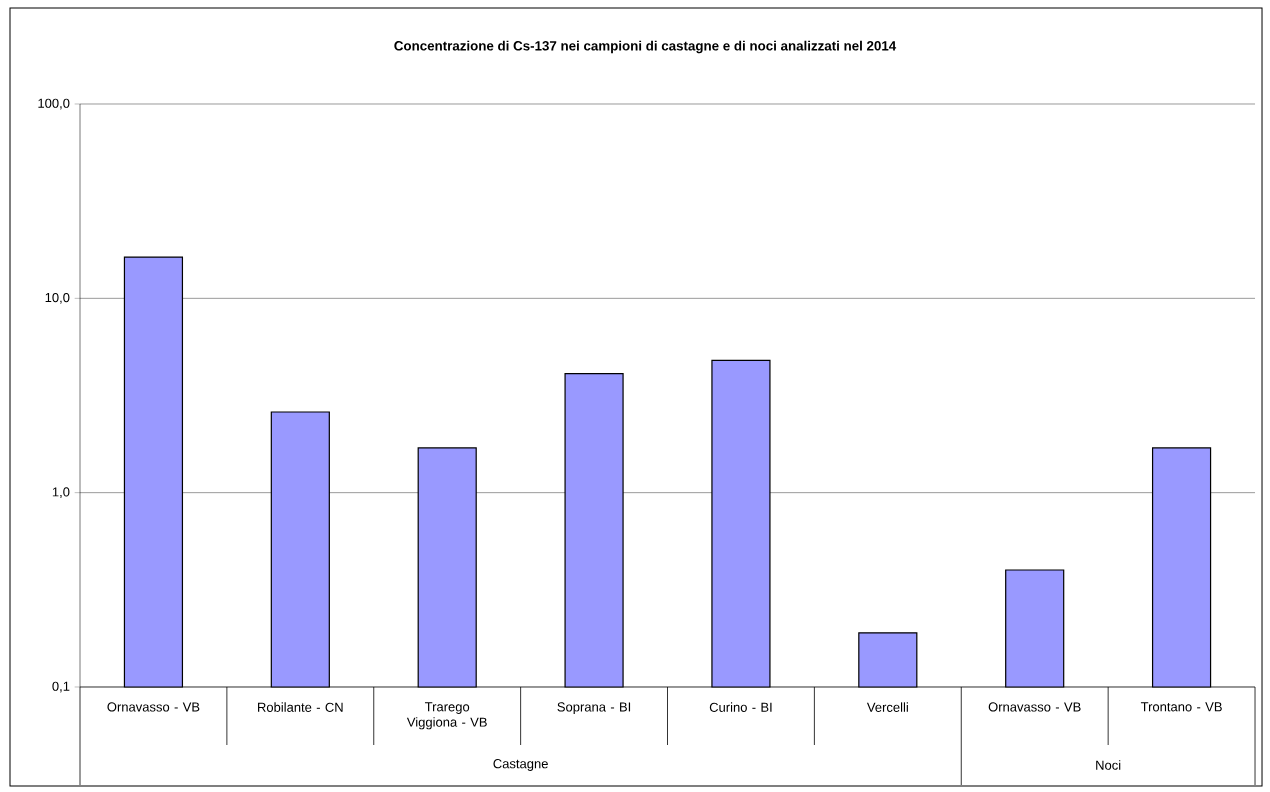  I want to click on x-tick-label: Vercelli, so click(887, 707).